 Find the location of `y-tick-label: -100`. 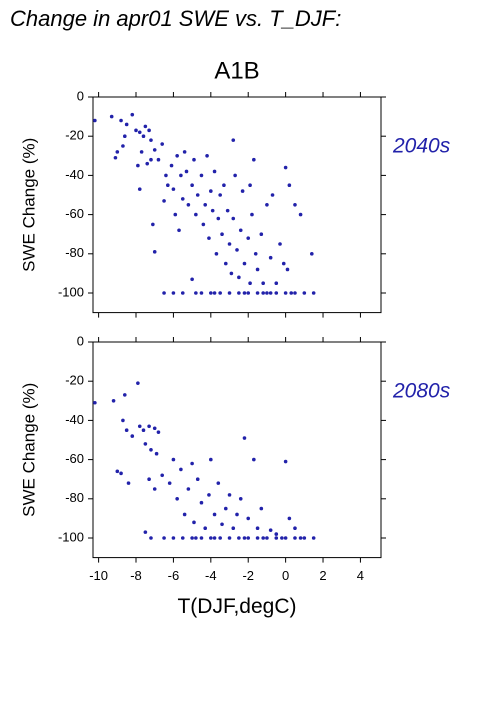

y-tick-label: -100 is located at coordinates (71, 291).